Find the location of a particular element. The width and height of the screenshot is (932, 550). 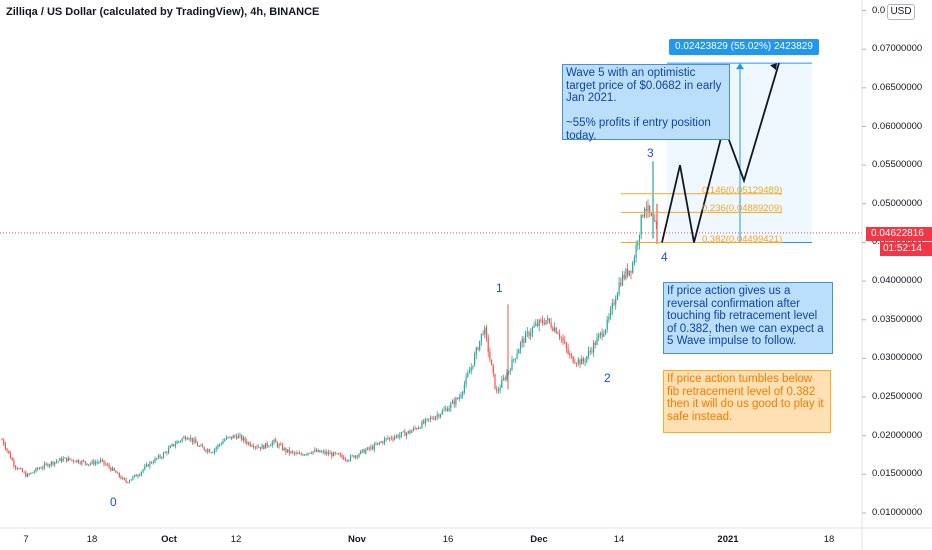

x-tick-label: 12 is located at coordinates (236, 539).